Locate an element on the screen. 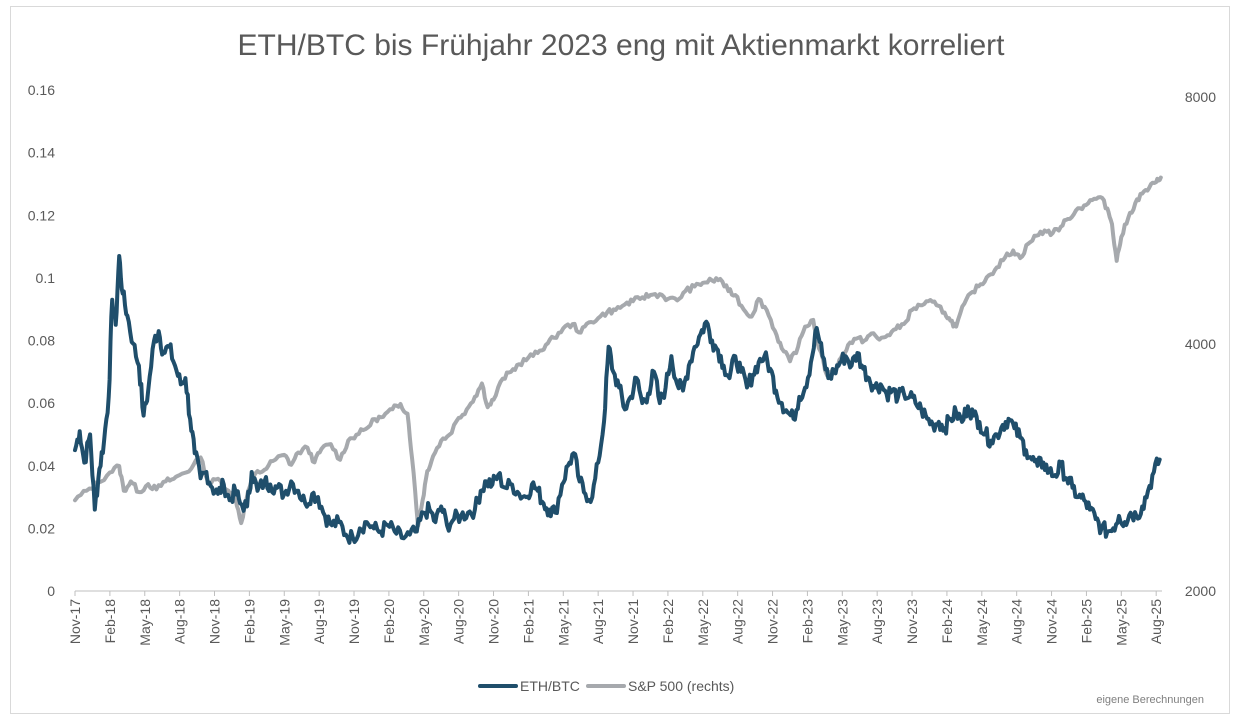 The height and width of the screenshot is (722, 1242). y-left-tick-label: 0.02 is located at coordinates (41, 528).